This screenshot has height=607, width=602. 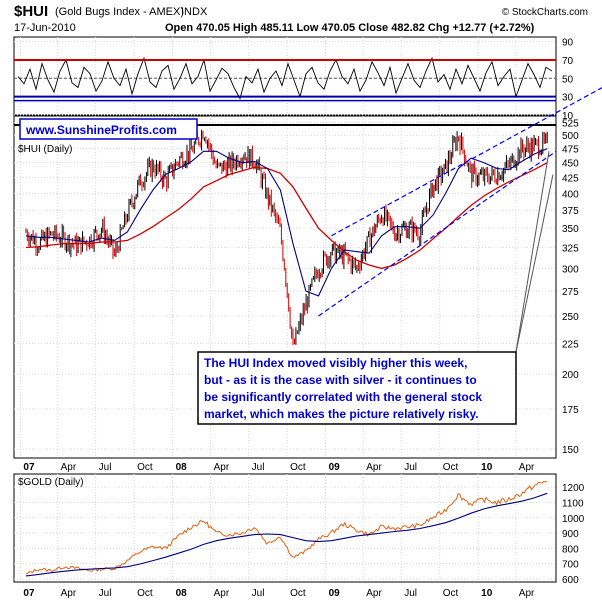 What do you see at coordinates (573, 488) in the screenshot?
I see `y-tick-label: 1200` at bounding box center [573, 488].